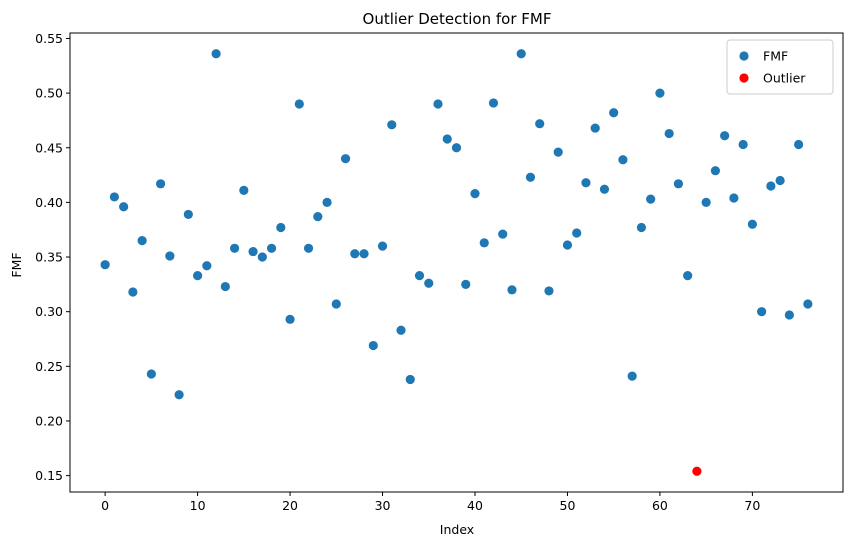  I want to click on y-tick-label: 0.35, so click(49, 257).